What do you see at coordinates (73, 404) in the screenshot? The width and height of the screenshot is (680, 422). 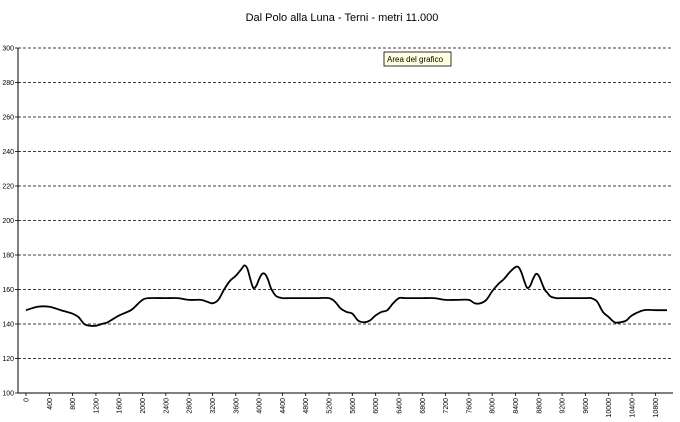 I see `x-tick-label: 800` at bounding box center [73, 404].